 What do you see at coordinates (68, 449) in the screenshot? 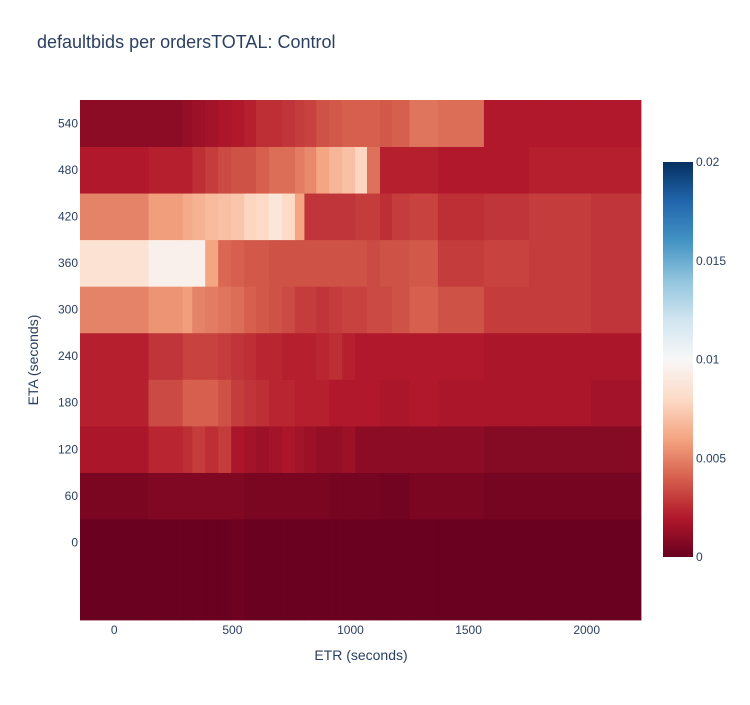
I see `y-tick-label: 120` at bounding box center [68, 449].